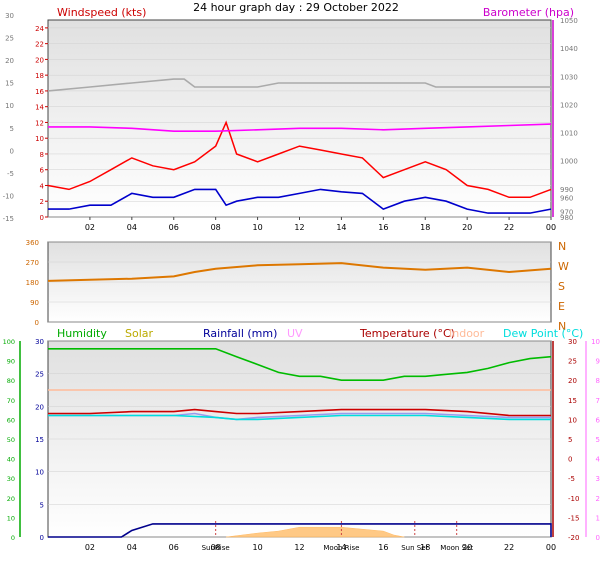  I want to click on wind-xtick: 02, so click(90, 227).